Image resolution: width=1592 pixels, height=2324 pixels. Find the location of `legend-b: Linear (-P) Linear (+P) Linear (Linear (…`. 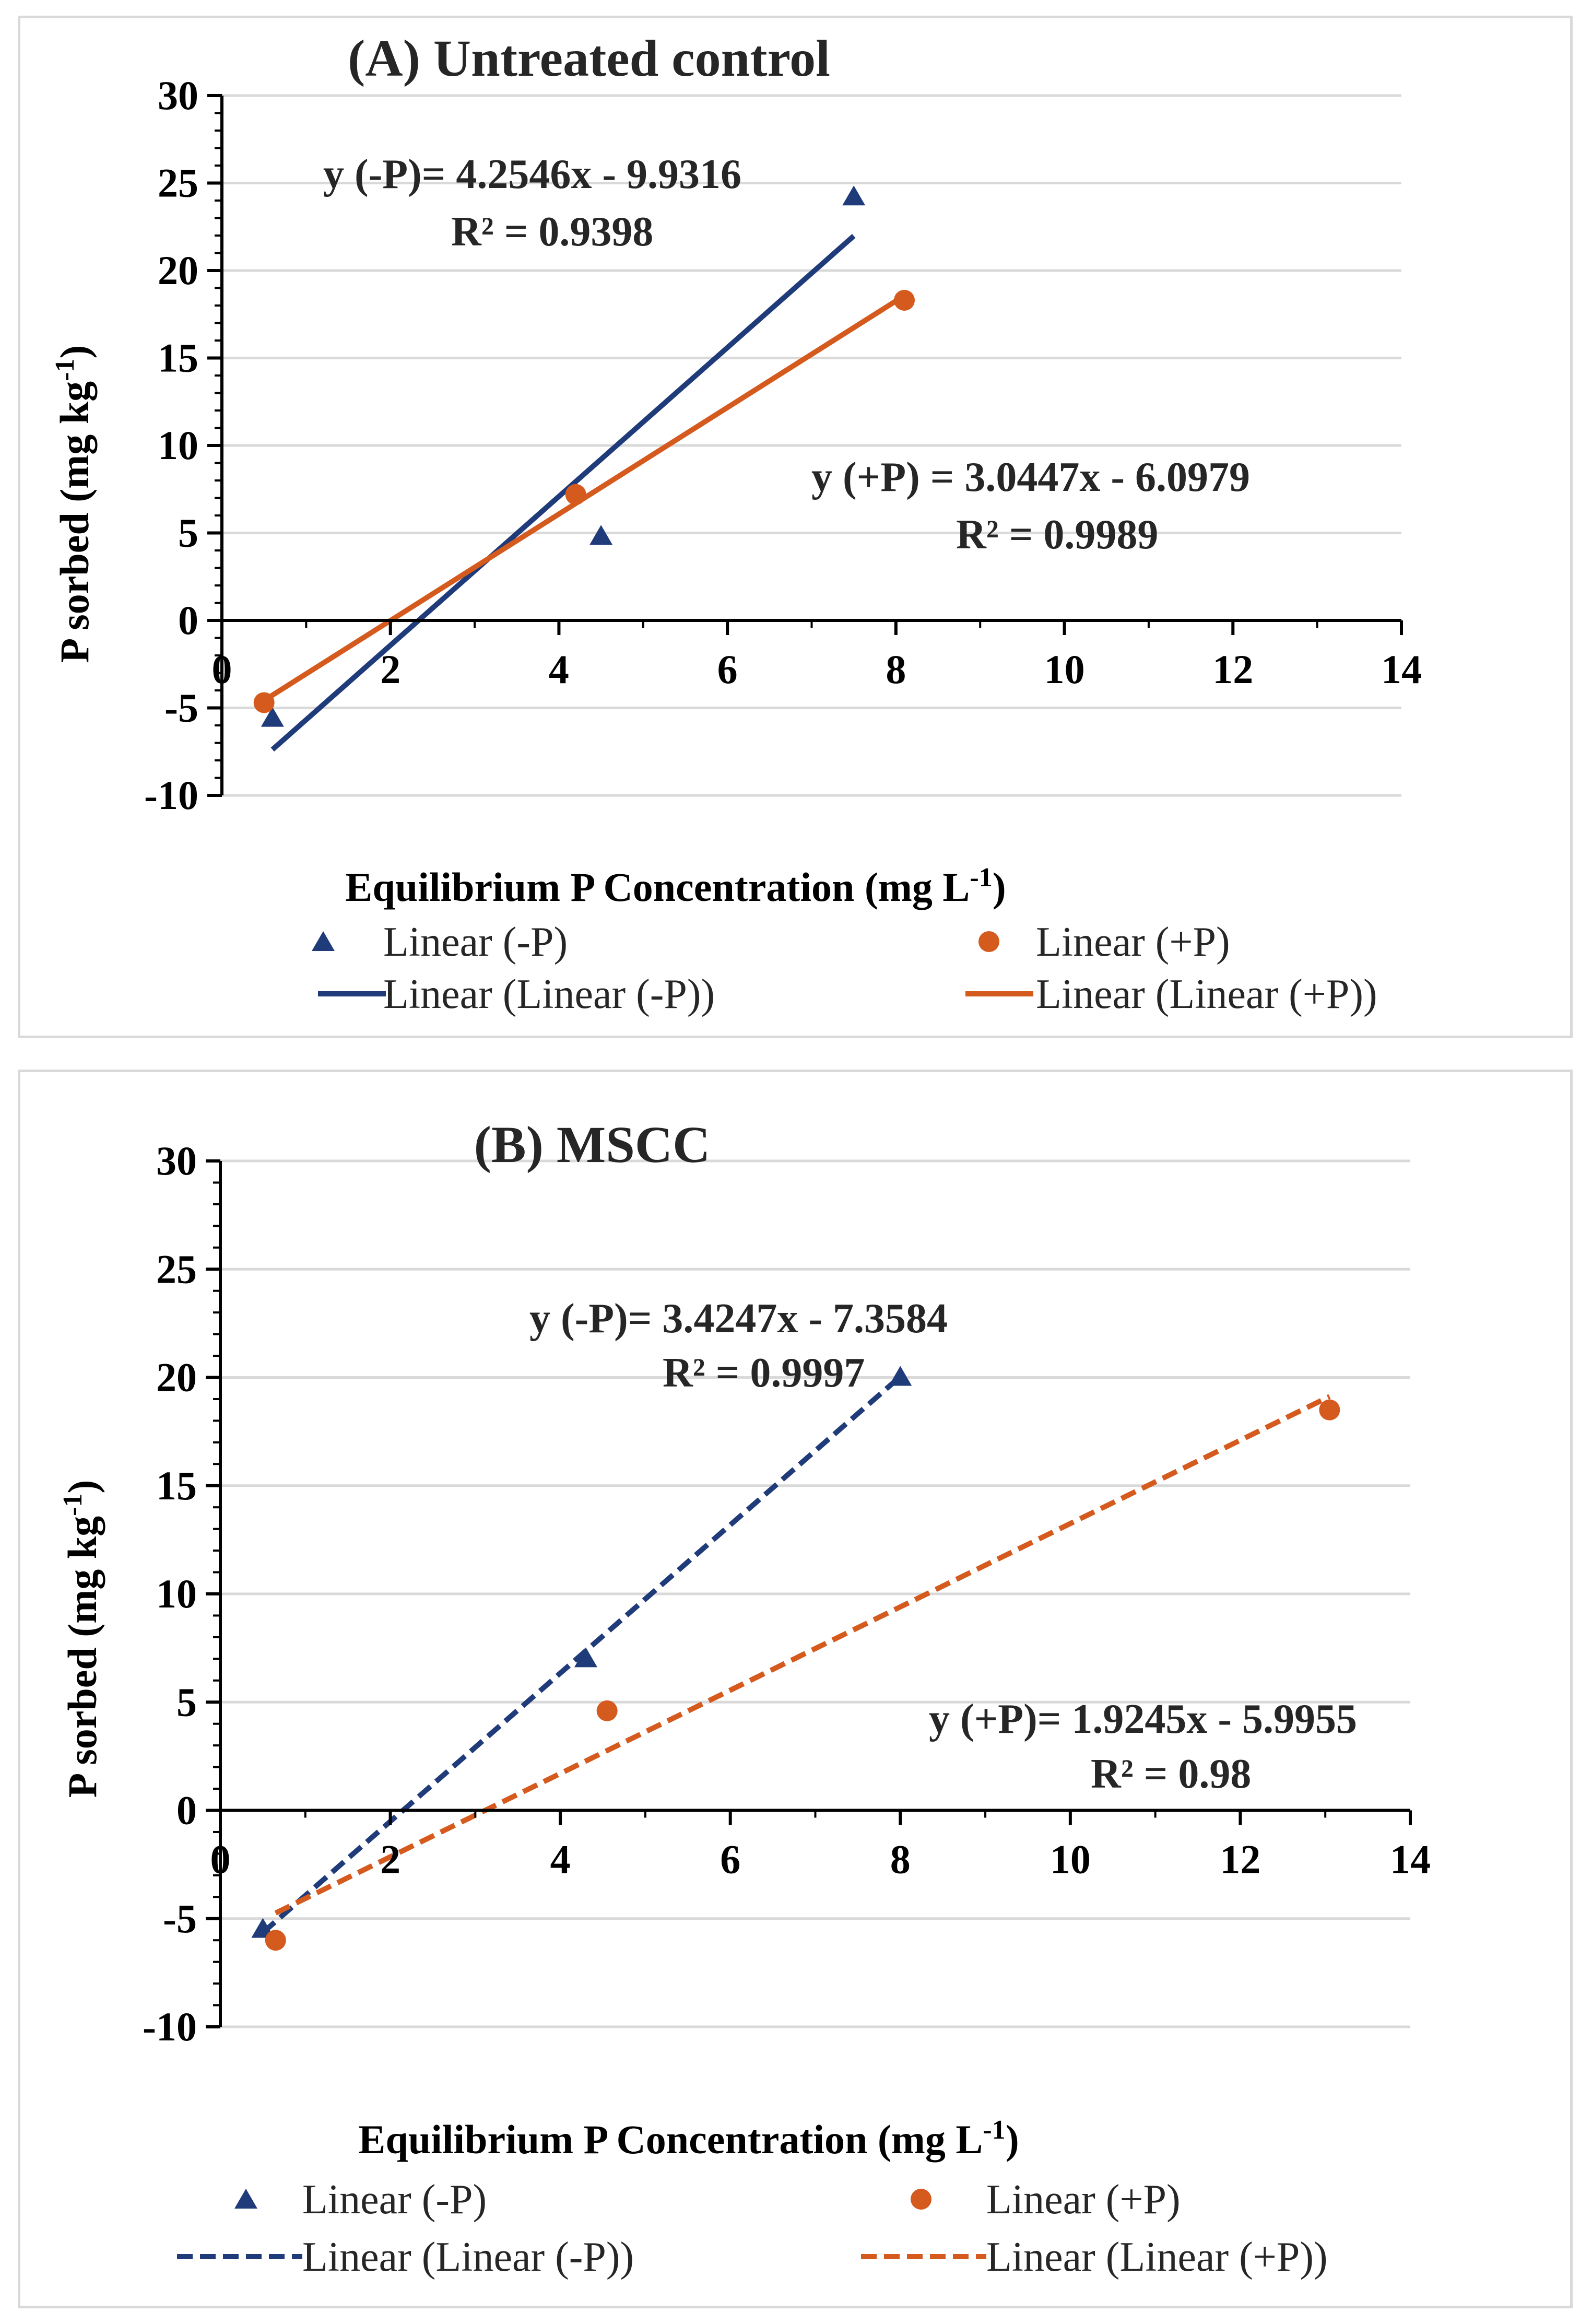

legend-b: Linear (-P) Linear (+P) Linear (Linear (… is located at coordinates (752, 2228).